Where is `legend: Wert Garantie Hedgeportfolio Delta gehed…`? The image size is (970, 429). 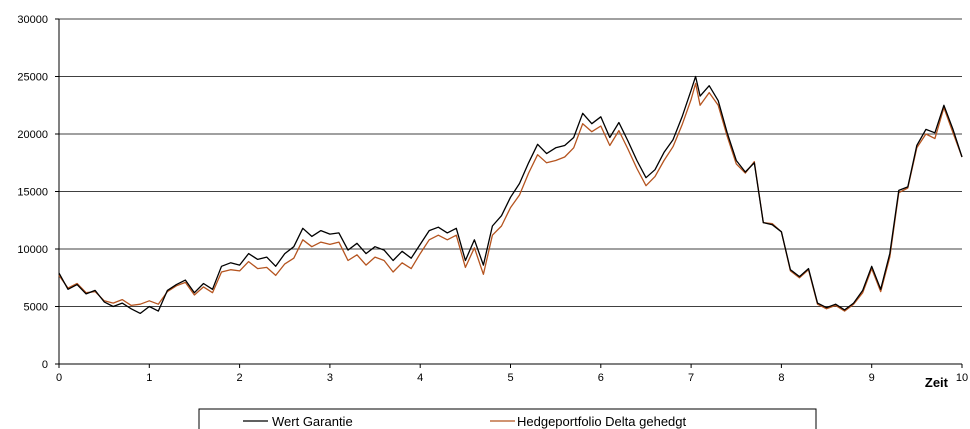
legend: Wert Garantie Hedgeportfolio Delta gehed… is located at coordinates (507, 418).